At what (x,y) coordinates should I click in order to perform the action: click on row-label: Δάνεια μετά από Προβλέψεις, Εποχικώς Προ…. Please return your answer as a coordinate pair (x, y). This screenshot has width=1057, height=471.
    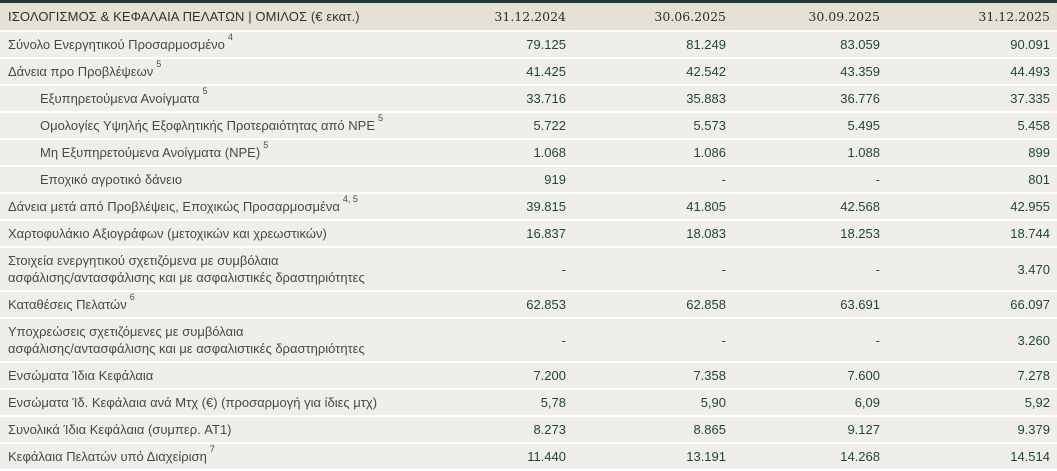
    Looking at the image, I should click on (220, 207).